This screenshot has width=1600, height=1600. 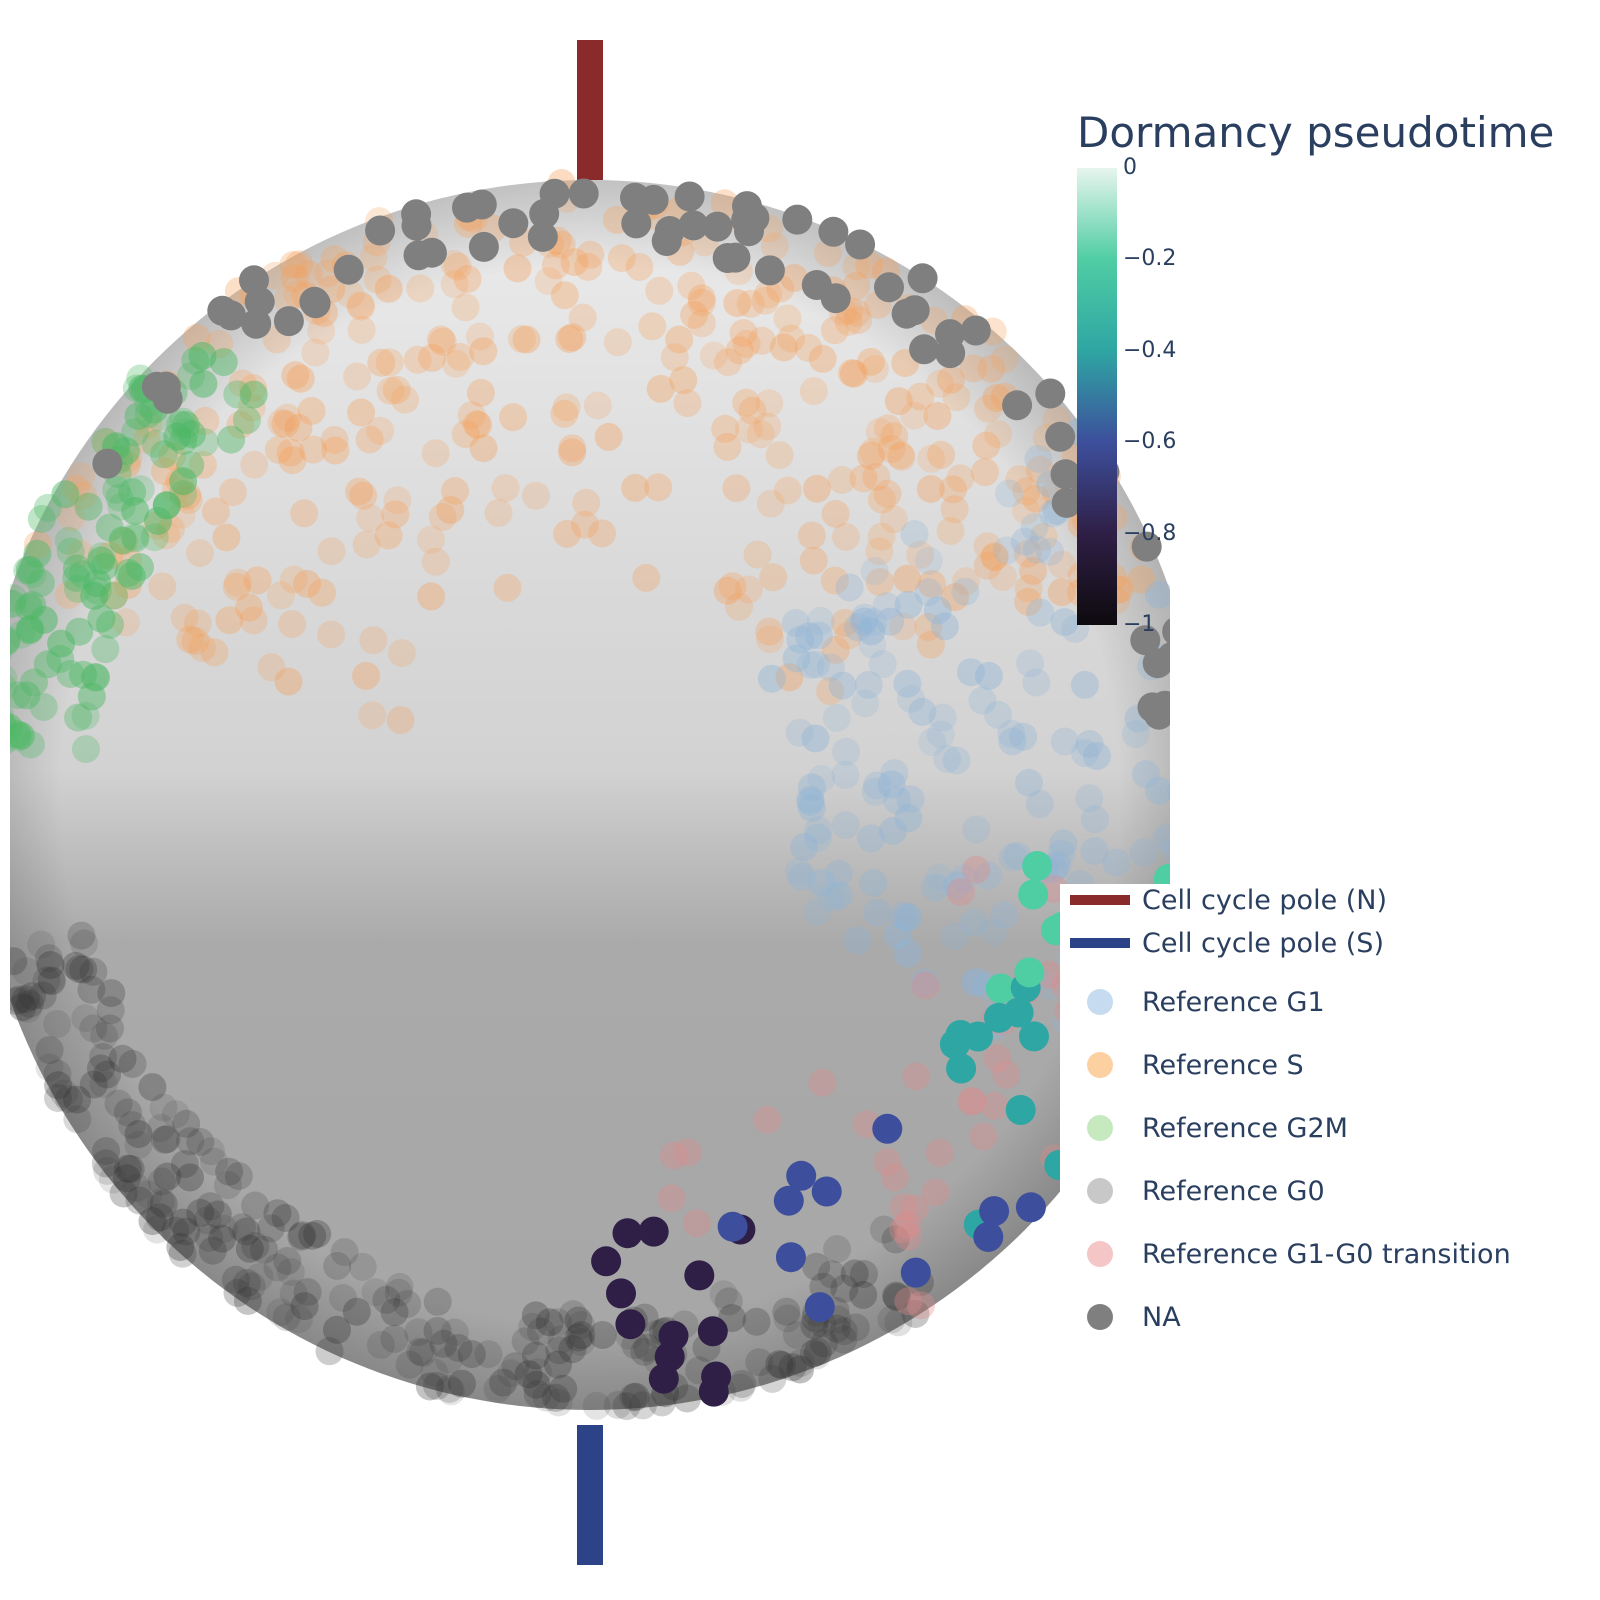 I want to click on legend-item: NA, so click(x=1120, y=1317).